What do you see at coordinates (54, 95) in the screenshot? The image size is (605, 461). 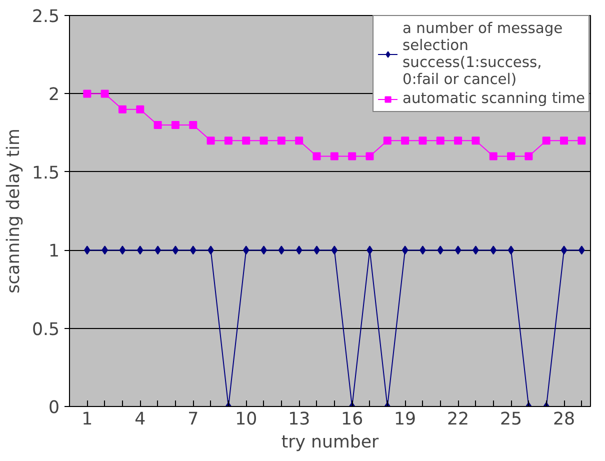 I see `y-tick-label: 2` at bounding box center [54, 95].